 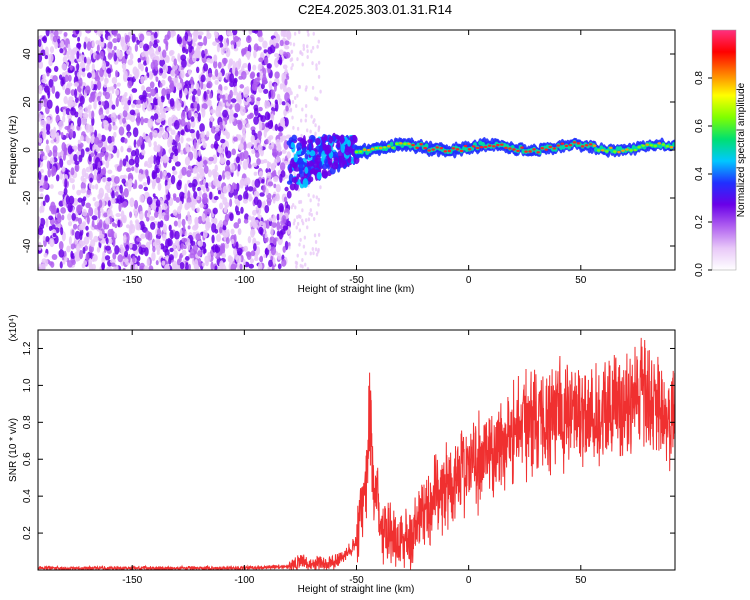 What do you see at coordinates (27, 422) in the screenshot?
I see `y-tick-label: 0.8` at bounding box center [27, 422].